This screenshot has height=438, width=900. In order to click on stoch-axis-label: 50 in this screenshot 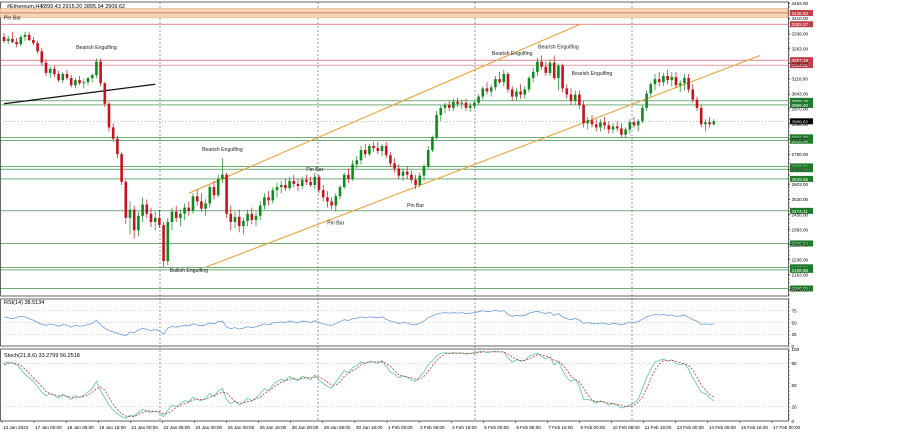, I will do `click(795, 385)`.